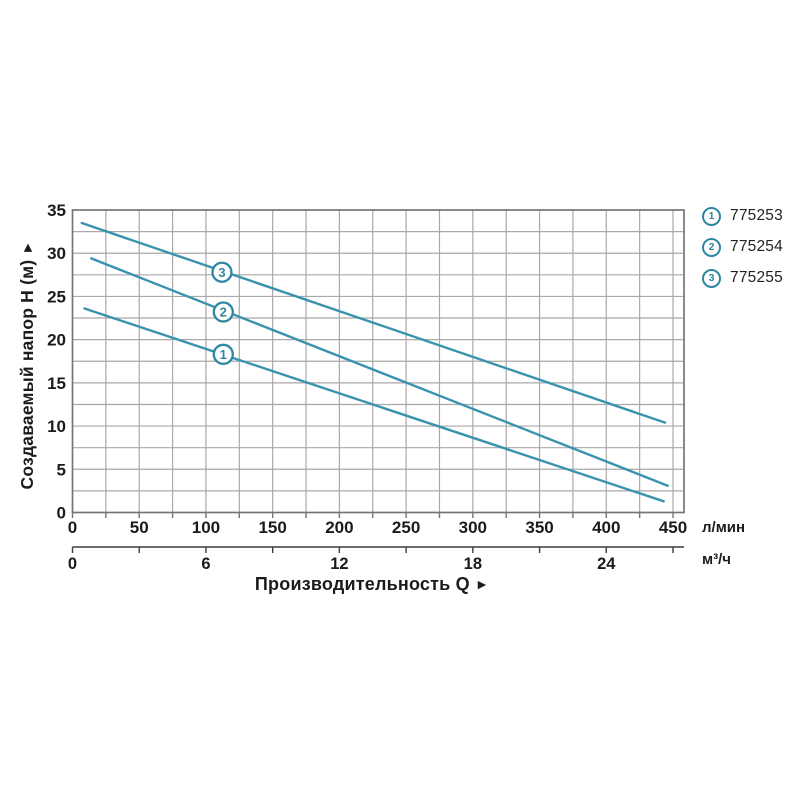 The width and height of the screenshot is (800, 800). Describe the element at coordinates (539, 527) in the screenshot. I see `svg-text: 350` at that location.